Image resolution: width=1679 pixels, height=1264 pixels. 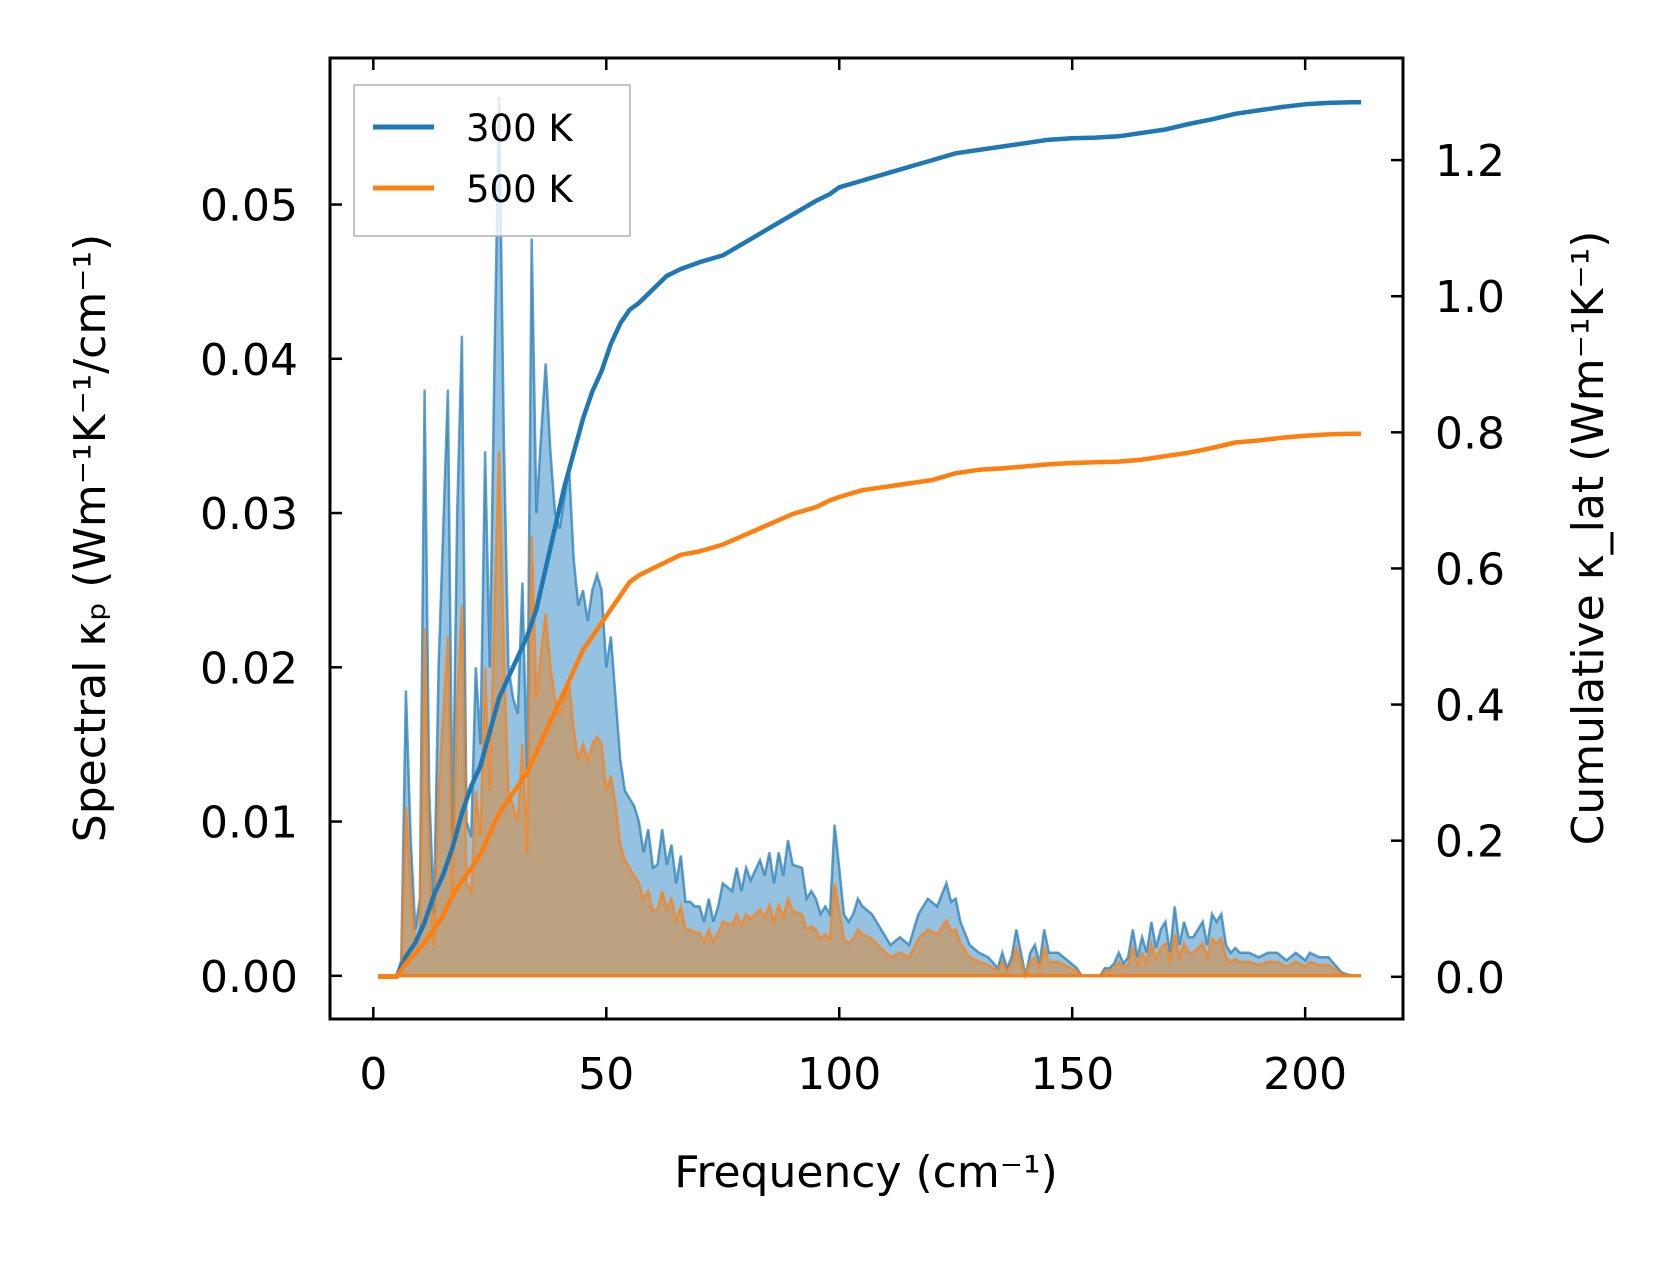 I want to click on y-axis-right-label: Cumulative κ_lat (Wm⁻¹K⁻¹), so click(x=1588, y=538).